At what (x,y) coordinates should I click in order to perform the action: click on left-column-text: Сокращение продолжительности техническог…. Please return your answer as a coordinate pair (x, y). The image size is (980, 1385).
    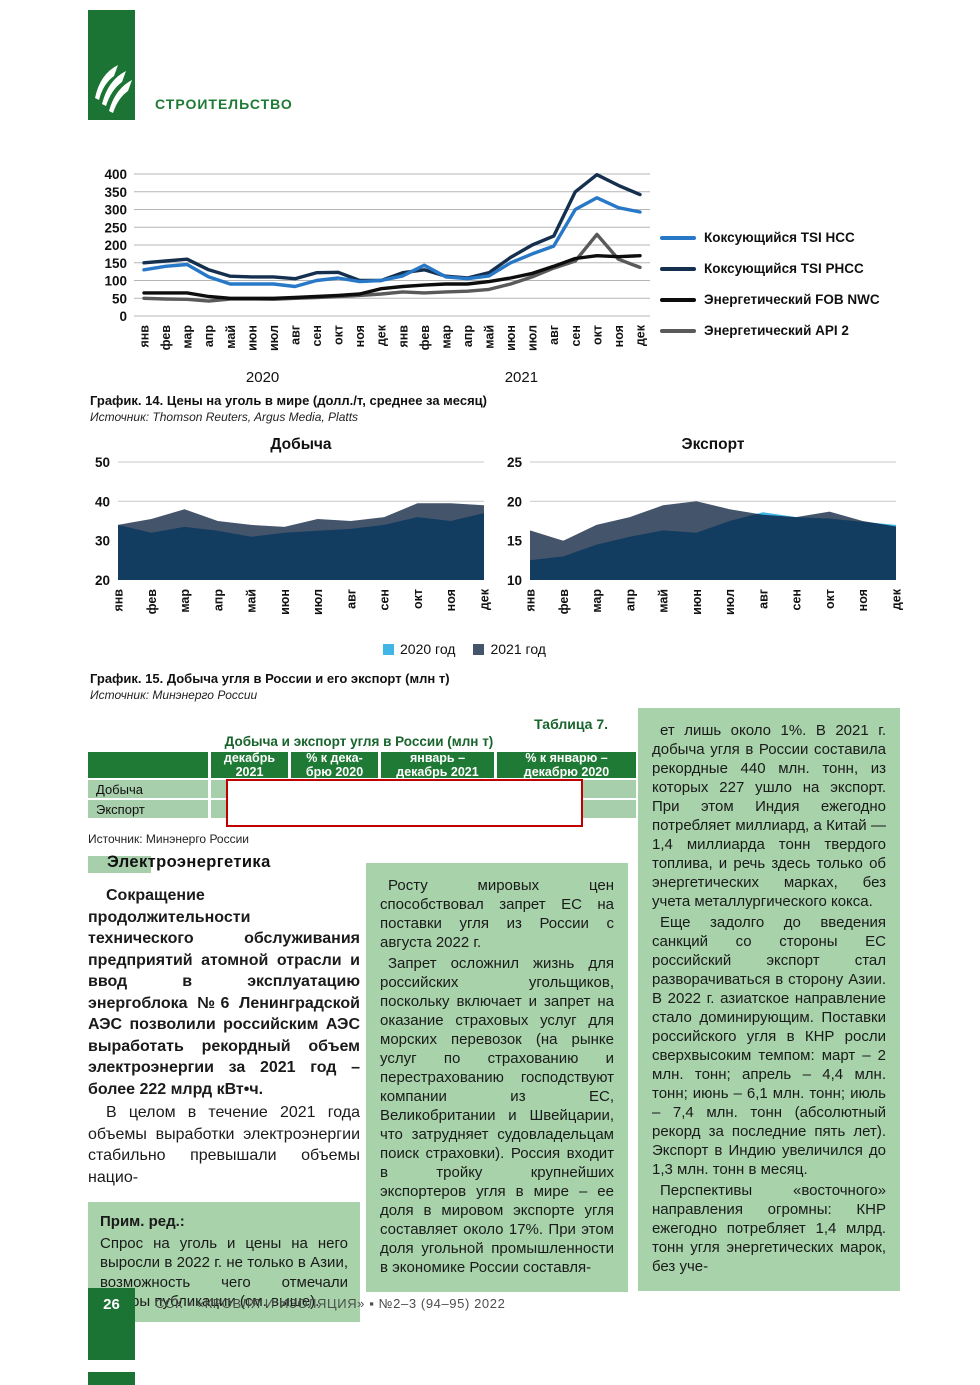
    Looking at the image, I should click on (224, 1036).